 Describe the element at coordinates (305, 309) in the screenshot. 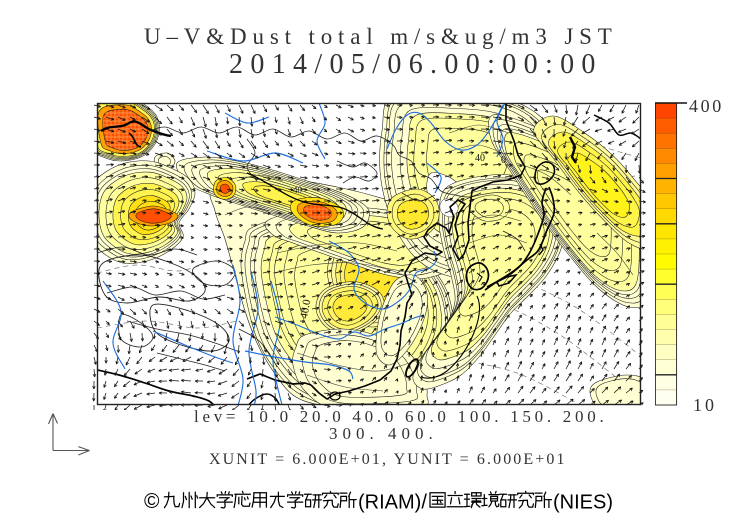

I see `svg-text: 40.0` at that location.